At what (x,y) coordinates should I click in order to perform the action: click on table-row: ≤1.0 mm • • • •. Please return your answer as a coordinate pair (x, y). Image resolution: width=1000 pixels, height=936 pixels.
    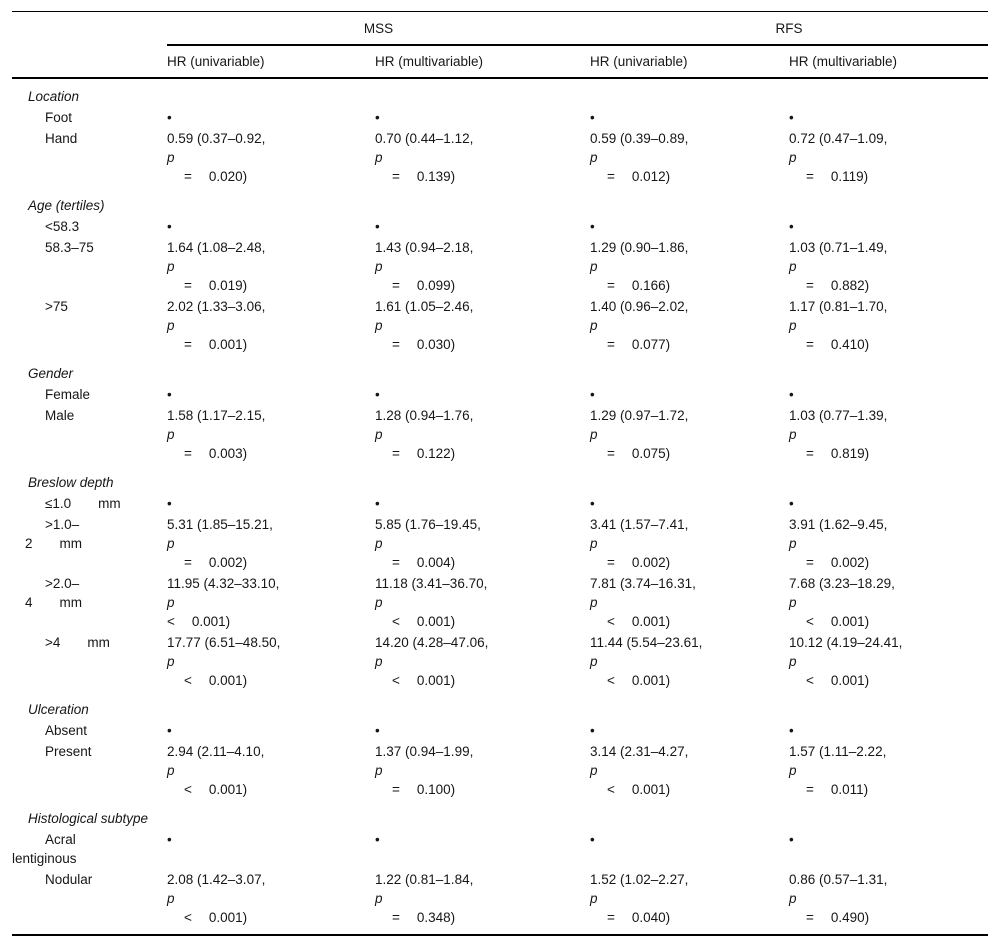
    Looking at the image, I should click on (500, 503).